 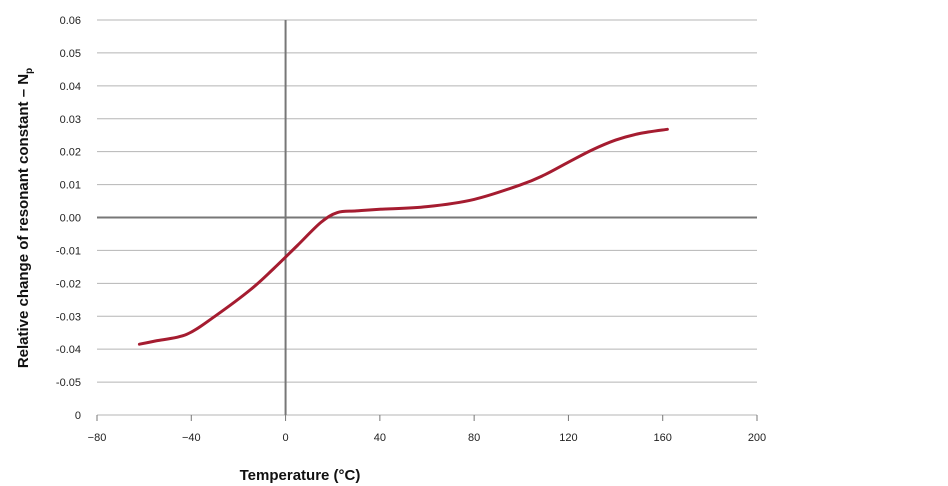 What do you see at coordinates (70, 120) in the screenshot?
I see `y-tick-label: 0.03` at bounding box center [70, 120].